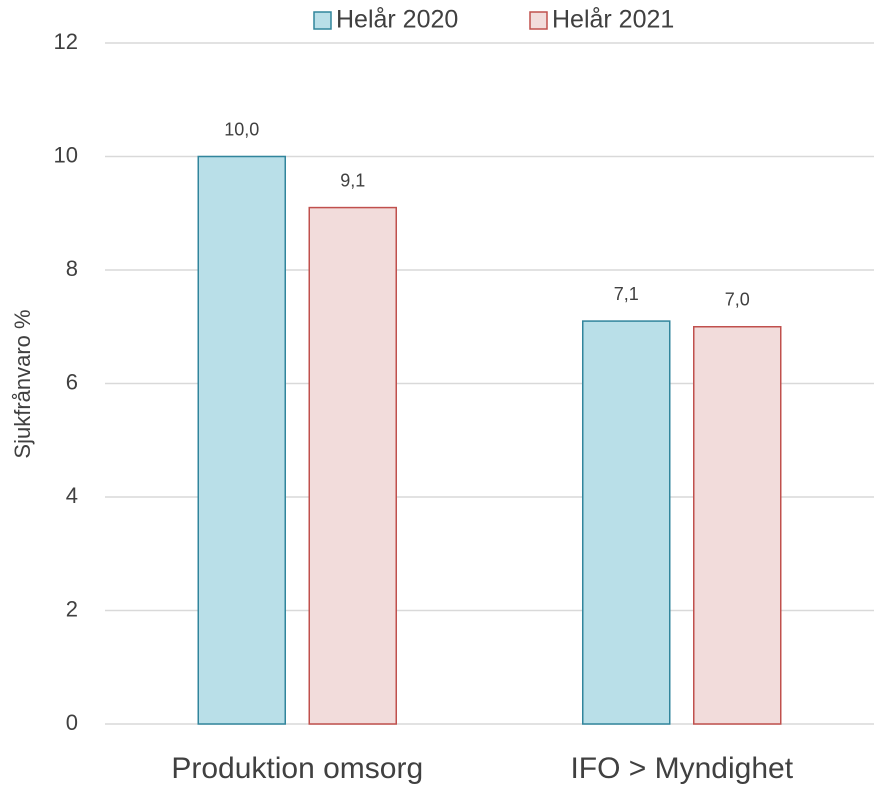 The width and height of the screenshot is (874, 790). Describe the element at coordinates (72, 268) in the screenshot. I see `y-tick-label: 8` at that location.